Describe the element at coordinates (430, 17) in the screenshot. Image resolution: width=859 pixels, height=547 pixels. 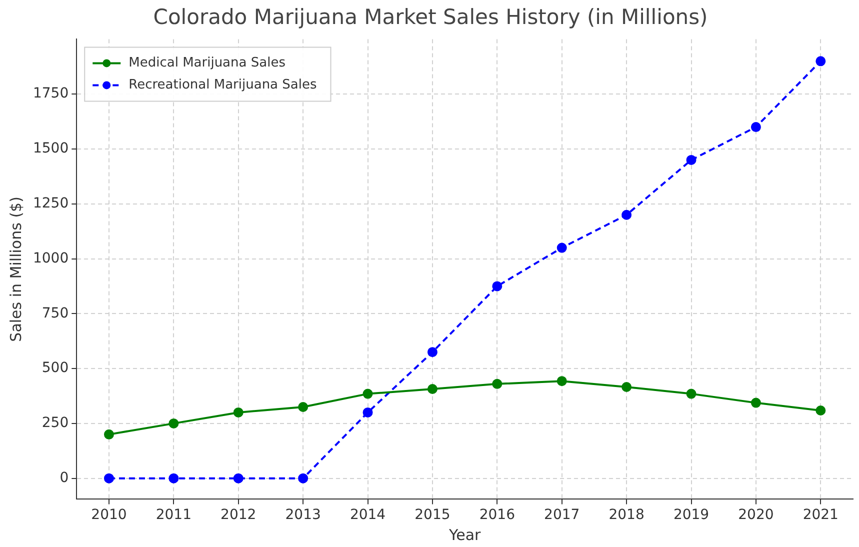
I see `chart-title: Colorado Marijuana Market Sales History (in Millions)` at that location.